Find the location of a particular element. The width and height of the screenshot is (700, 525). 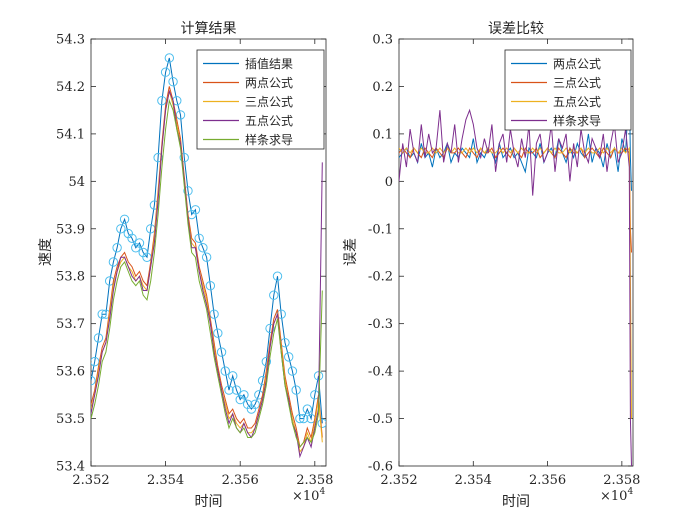

y-tick-label: -0.4 is located at coordinates (380, 372).